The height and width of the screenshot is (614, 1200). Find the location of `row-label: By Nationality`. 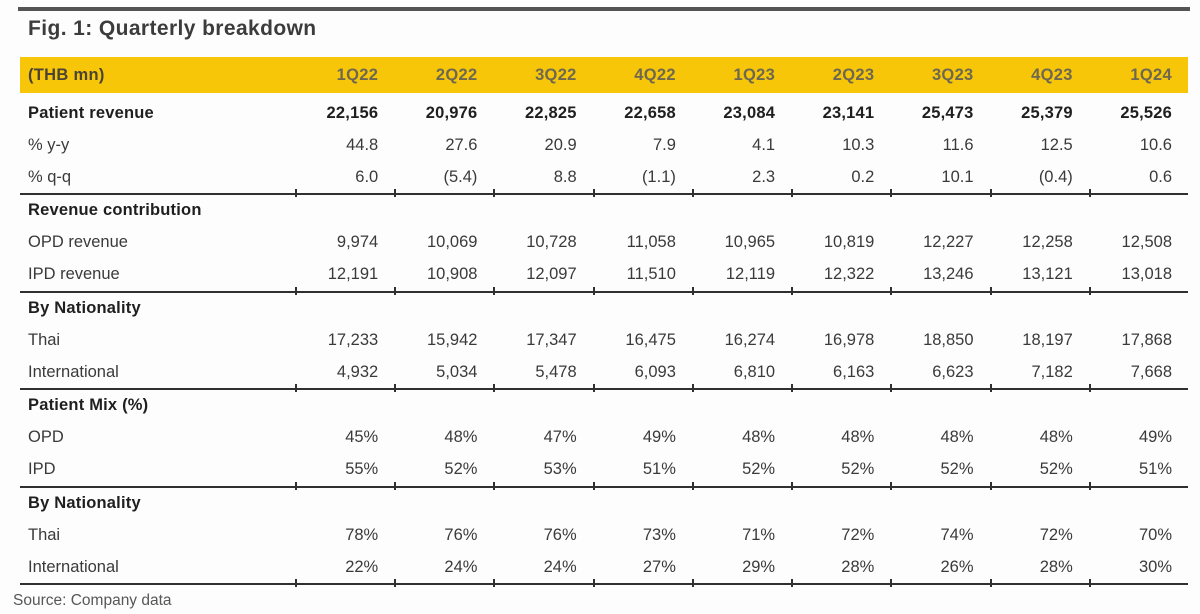

row-label: By Nationality is located at coordinates (84, 502).